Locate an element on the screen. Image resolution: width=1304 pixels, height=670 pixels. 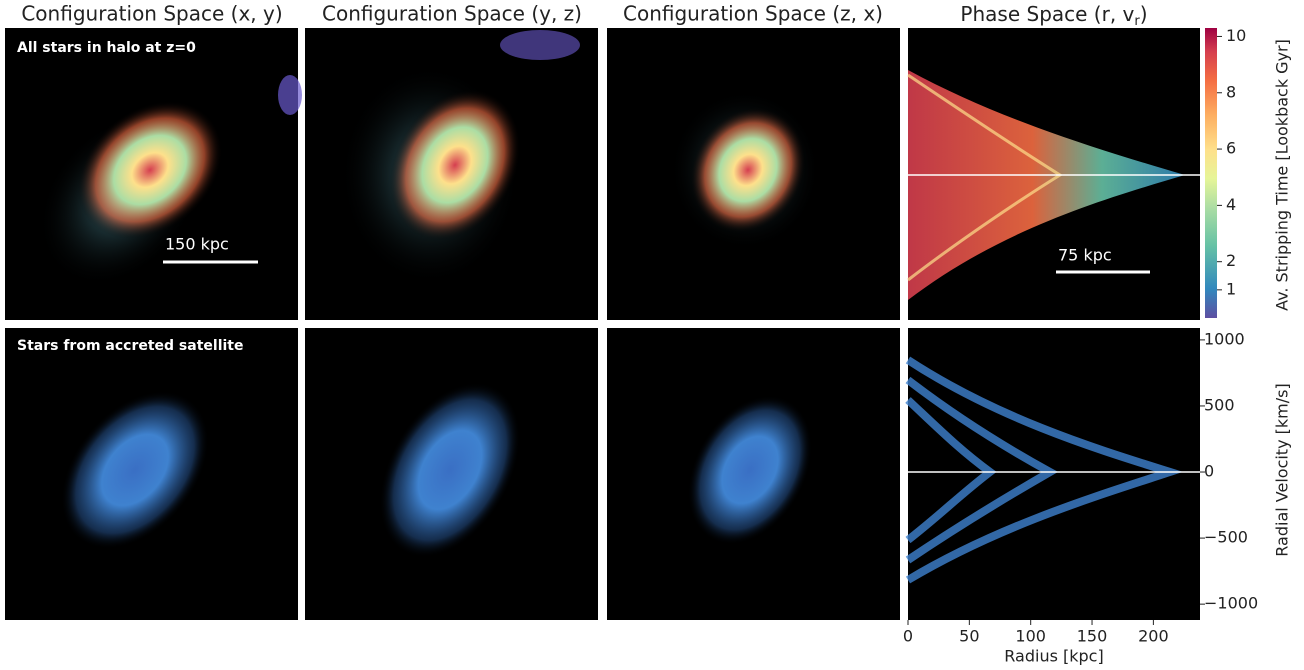
scale-label: 75 kpc is located at coordinates (1085, 255).